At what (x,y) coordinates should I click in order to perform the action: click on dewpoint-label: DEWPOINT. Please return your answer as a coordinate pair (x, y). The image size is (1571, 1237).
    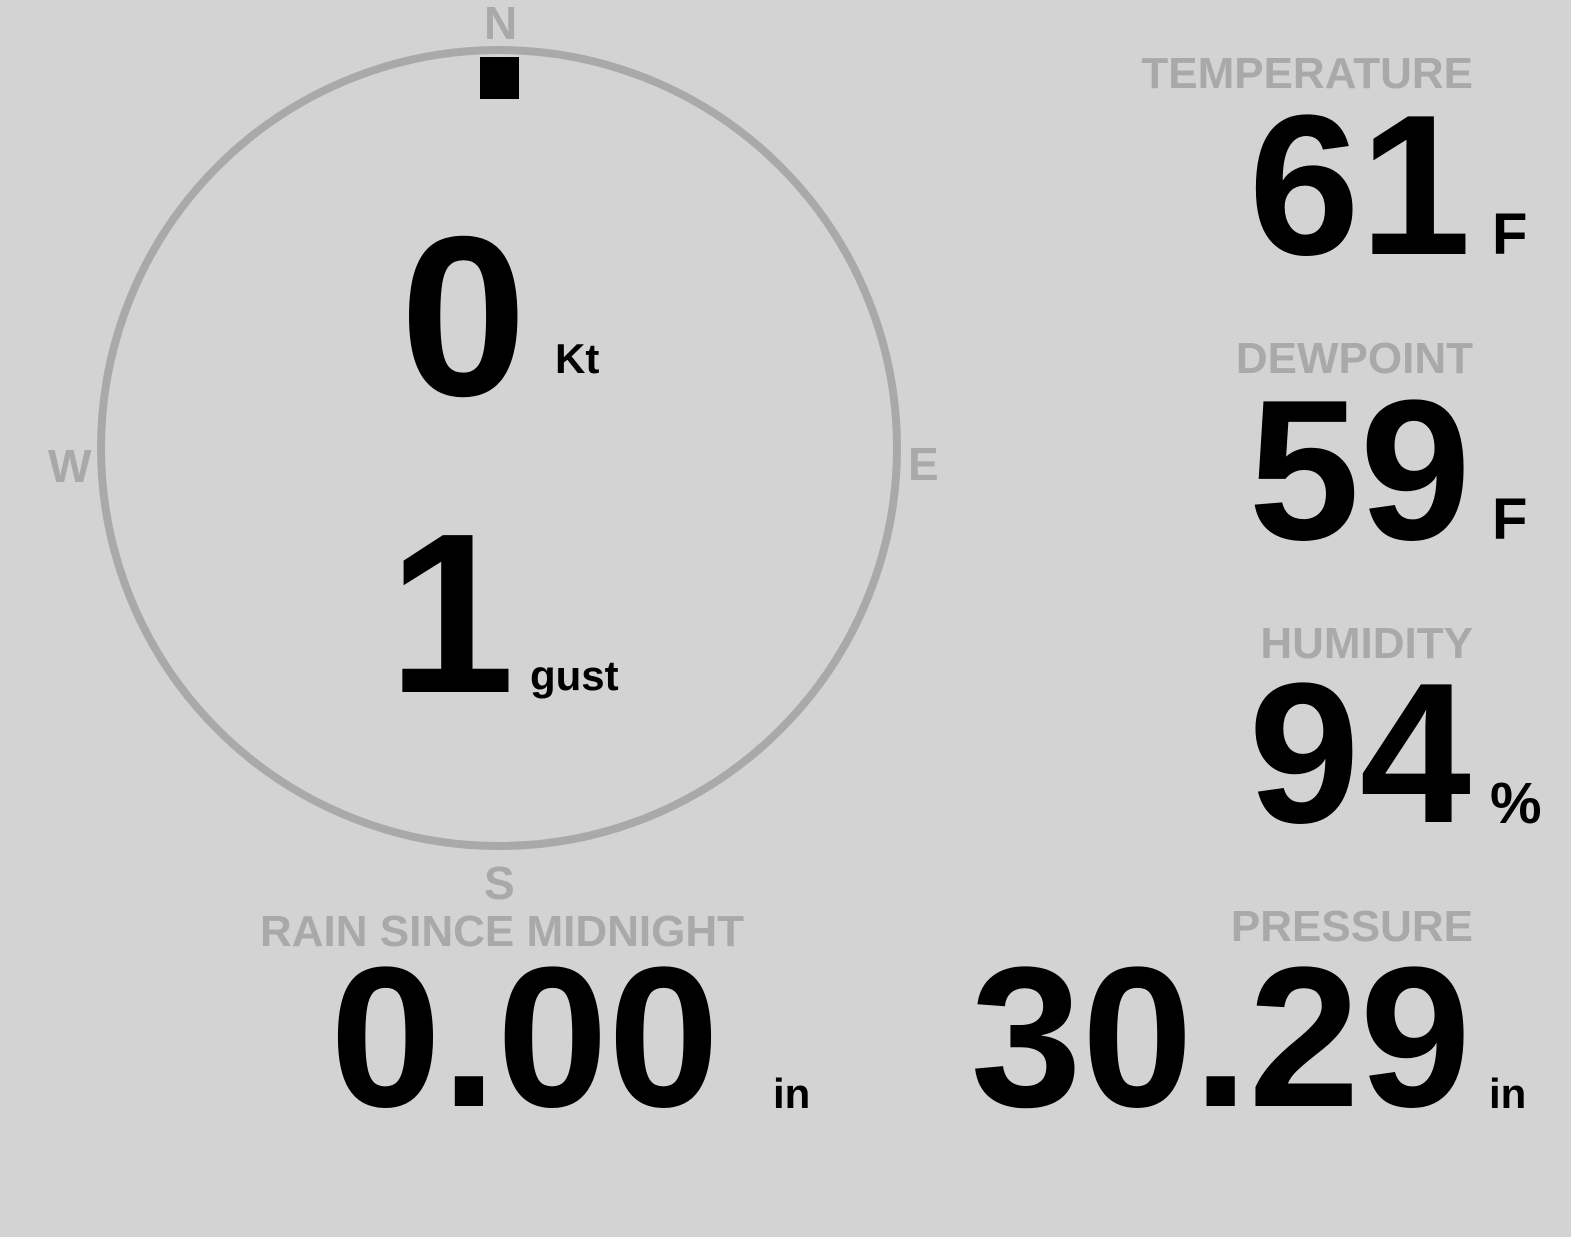
    Looking at the image, I should click on (1354, 358).